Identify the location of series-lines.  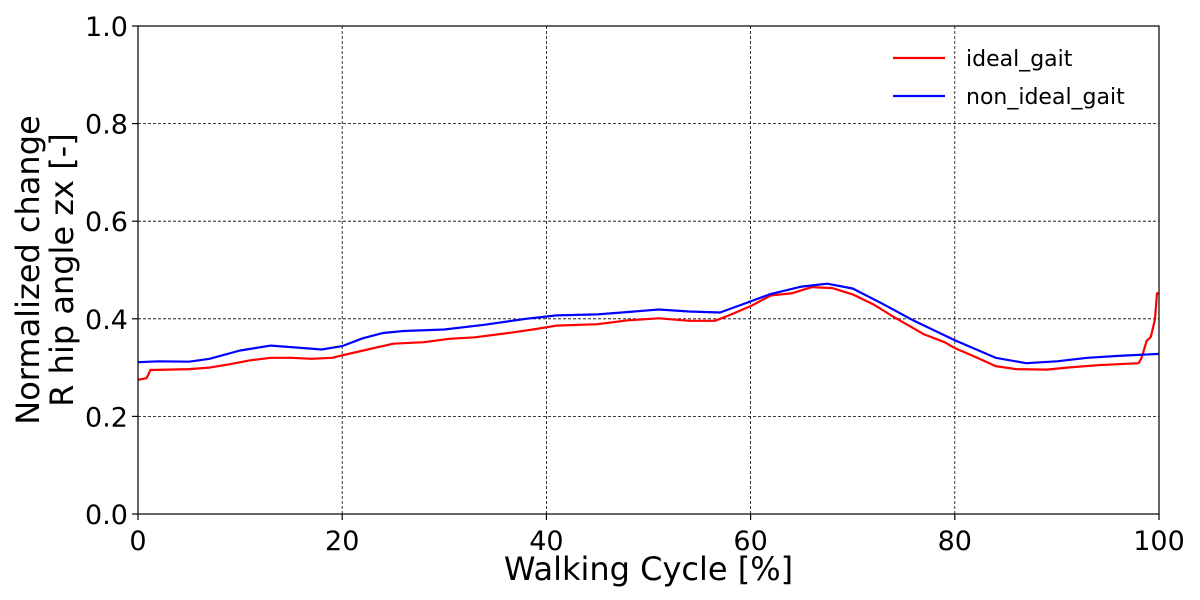
(648, 331).